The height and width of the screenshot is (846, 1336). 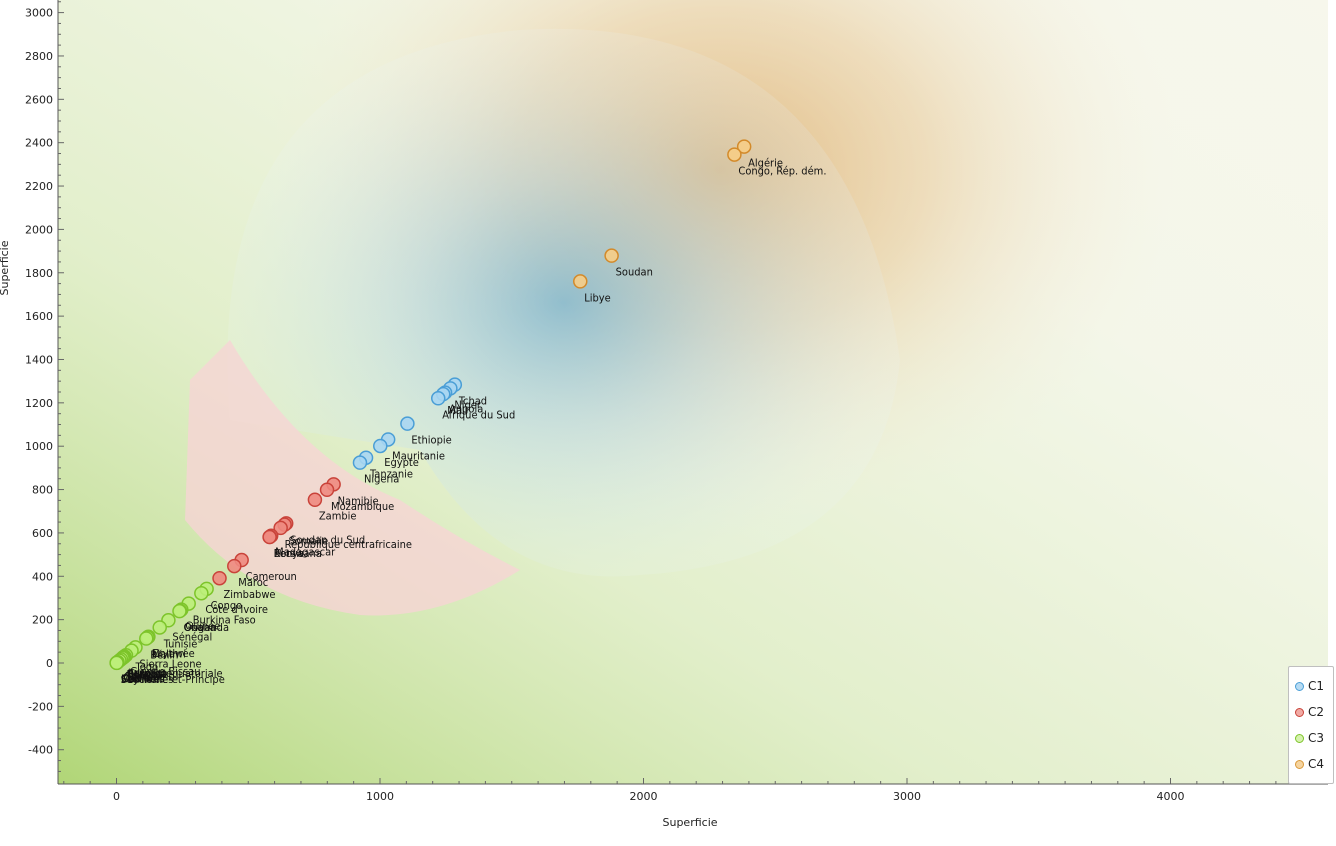 I want to click on legend-label-c1: C1, so click(x=1316, y=686).